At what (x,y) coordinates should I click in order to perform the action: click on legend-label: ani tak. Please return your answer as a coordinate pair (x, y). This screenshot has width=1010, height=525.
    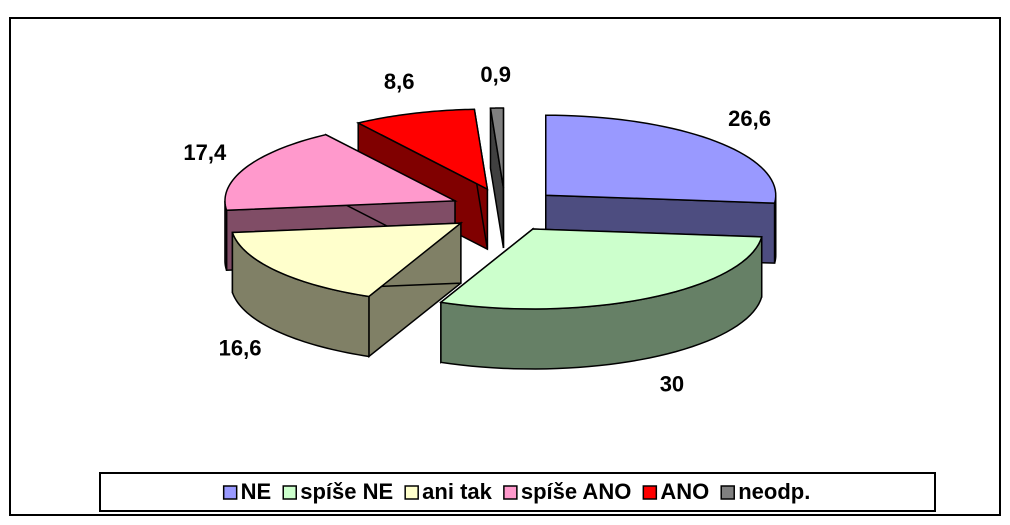
    Looking at the image, I should click on (457, 491).